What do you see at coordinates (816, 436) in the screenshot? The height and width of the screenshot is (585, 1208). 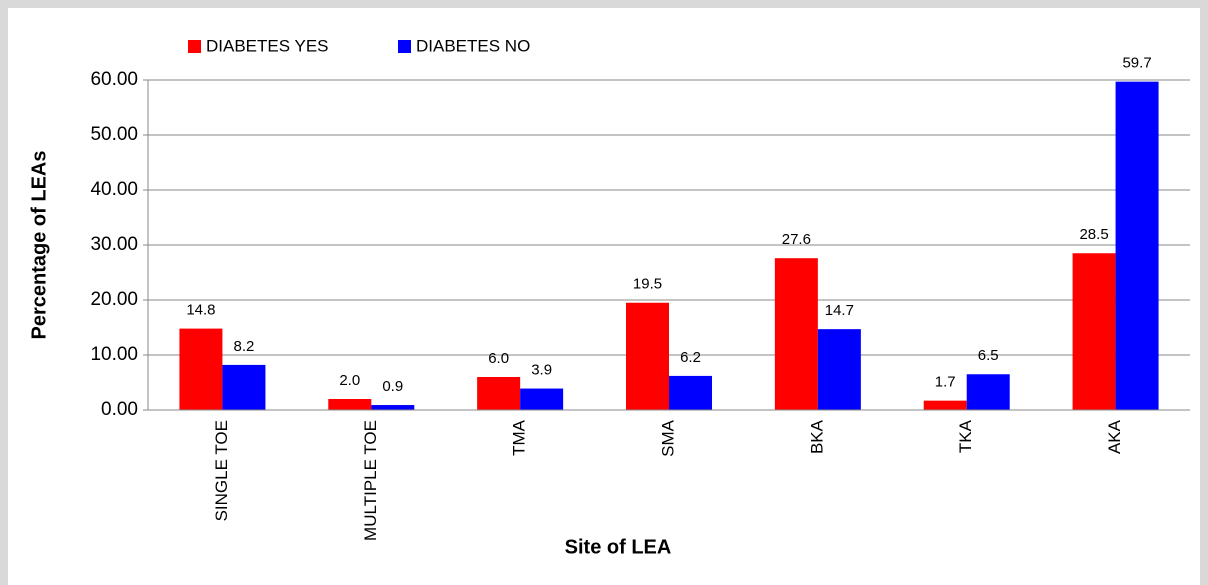 I see `x-tick-label: BKA` at bounding box center [816, 436].